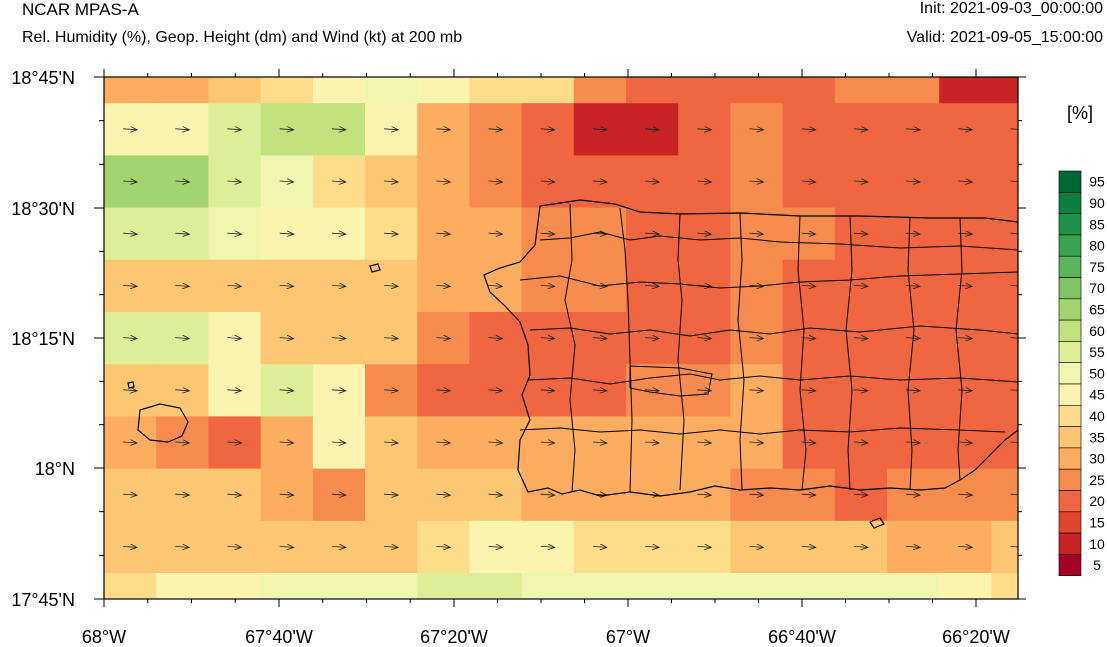 Image resolution: width=1107 pixels, height=647 pixels. I want to click on colorbar-unit: [%], so click(1080, 113).